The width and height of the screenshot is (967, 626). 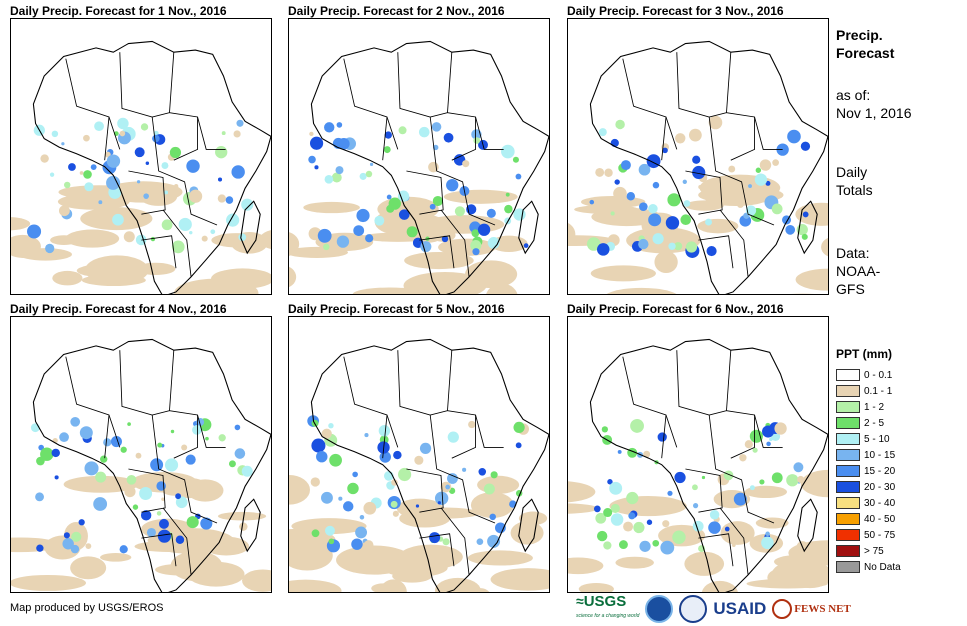 I want to click on as-of-info: as of: Nov 1, 2016, so click(x=874, y=104).